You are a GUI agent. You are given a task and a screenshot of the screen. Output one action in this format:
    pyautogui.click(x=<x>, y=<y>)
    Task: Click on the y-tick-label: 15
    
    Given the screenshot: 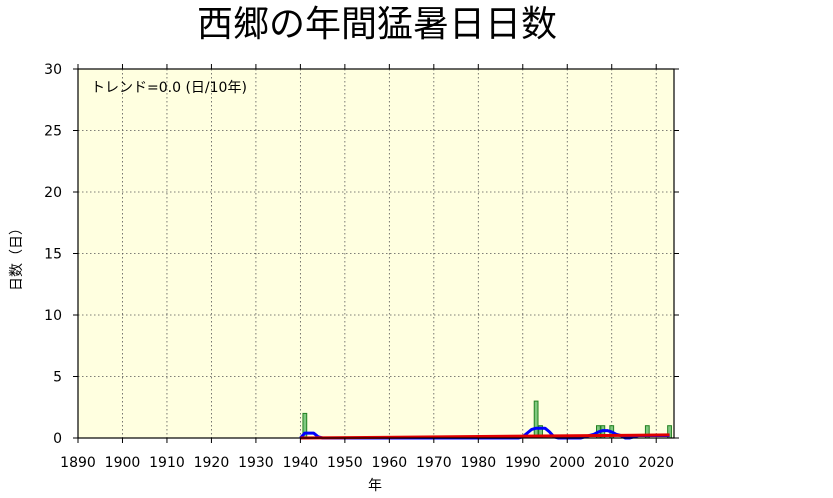 What is the action you would take?
    pyautogui.click(x=53, y=255)
    